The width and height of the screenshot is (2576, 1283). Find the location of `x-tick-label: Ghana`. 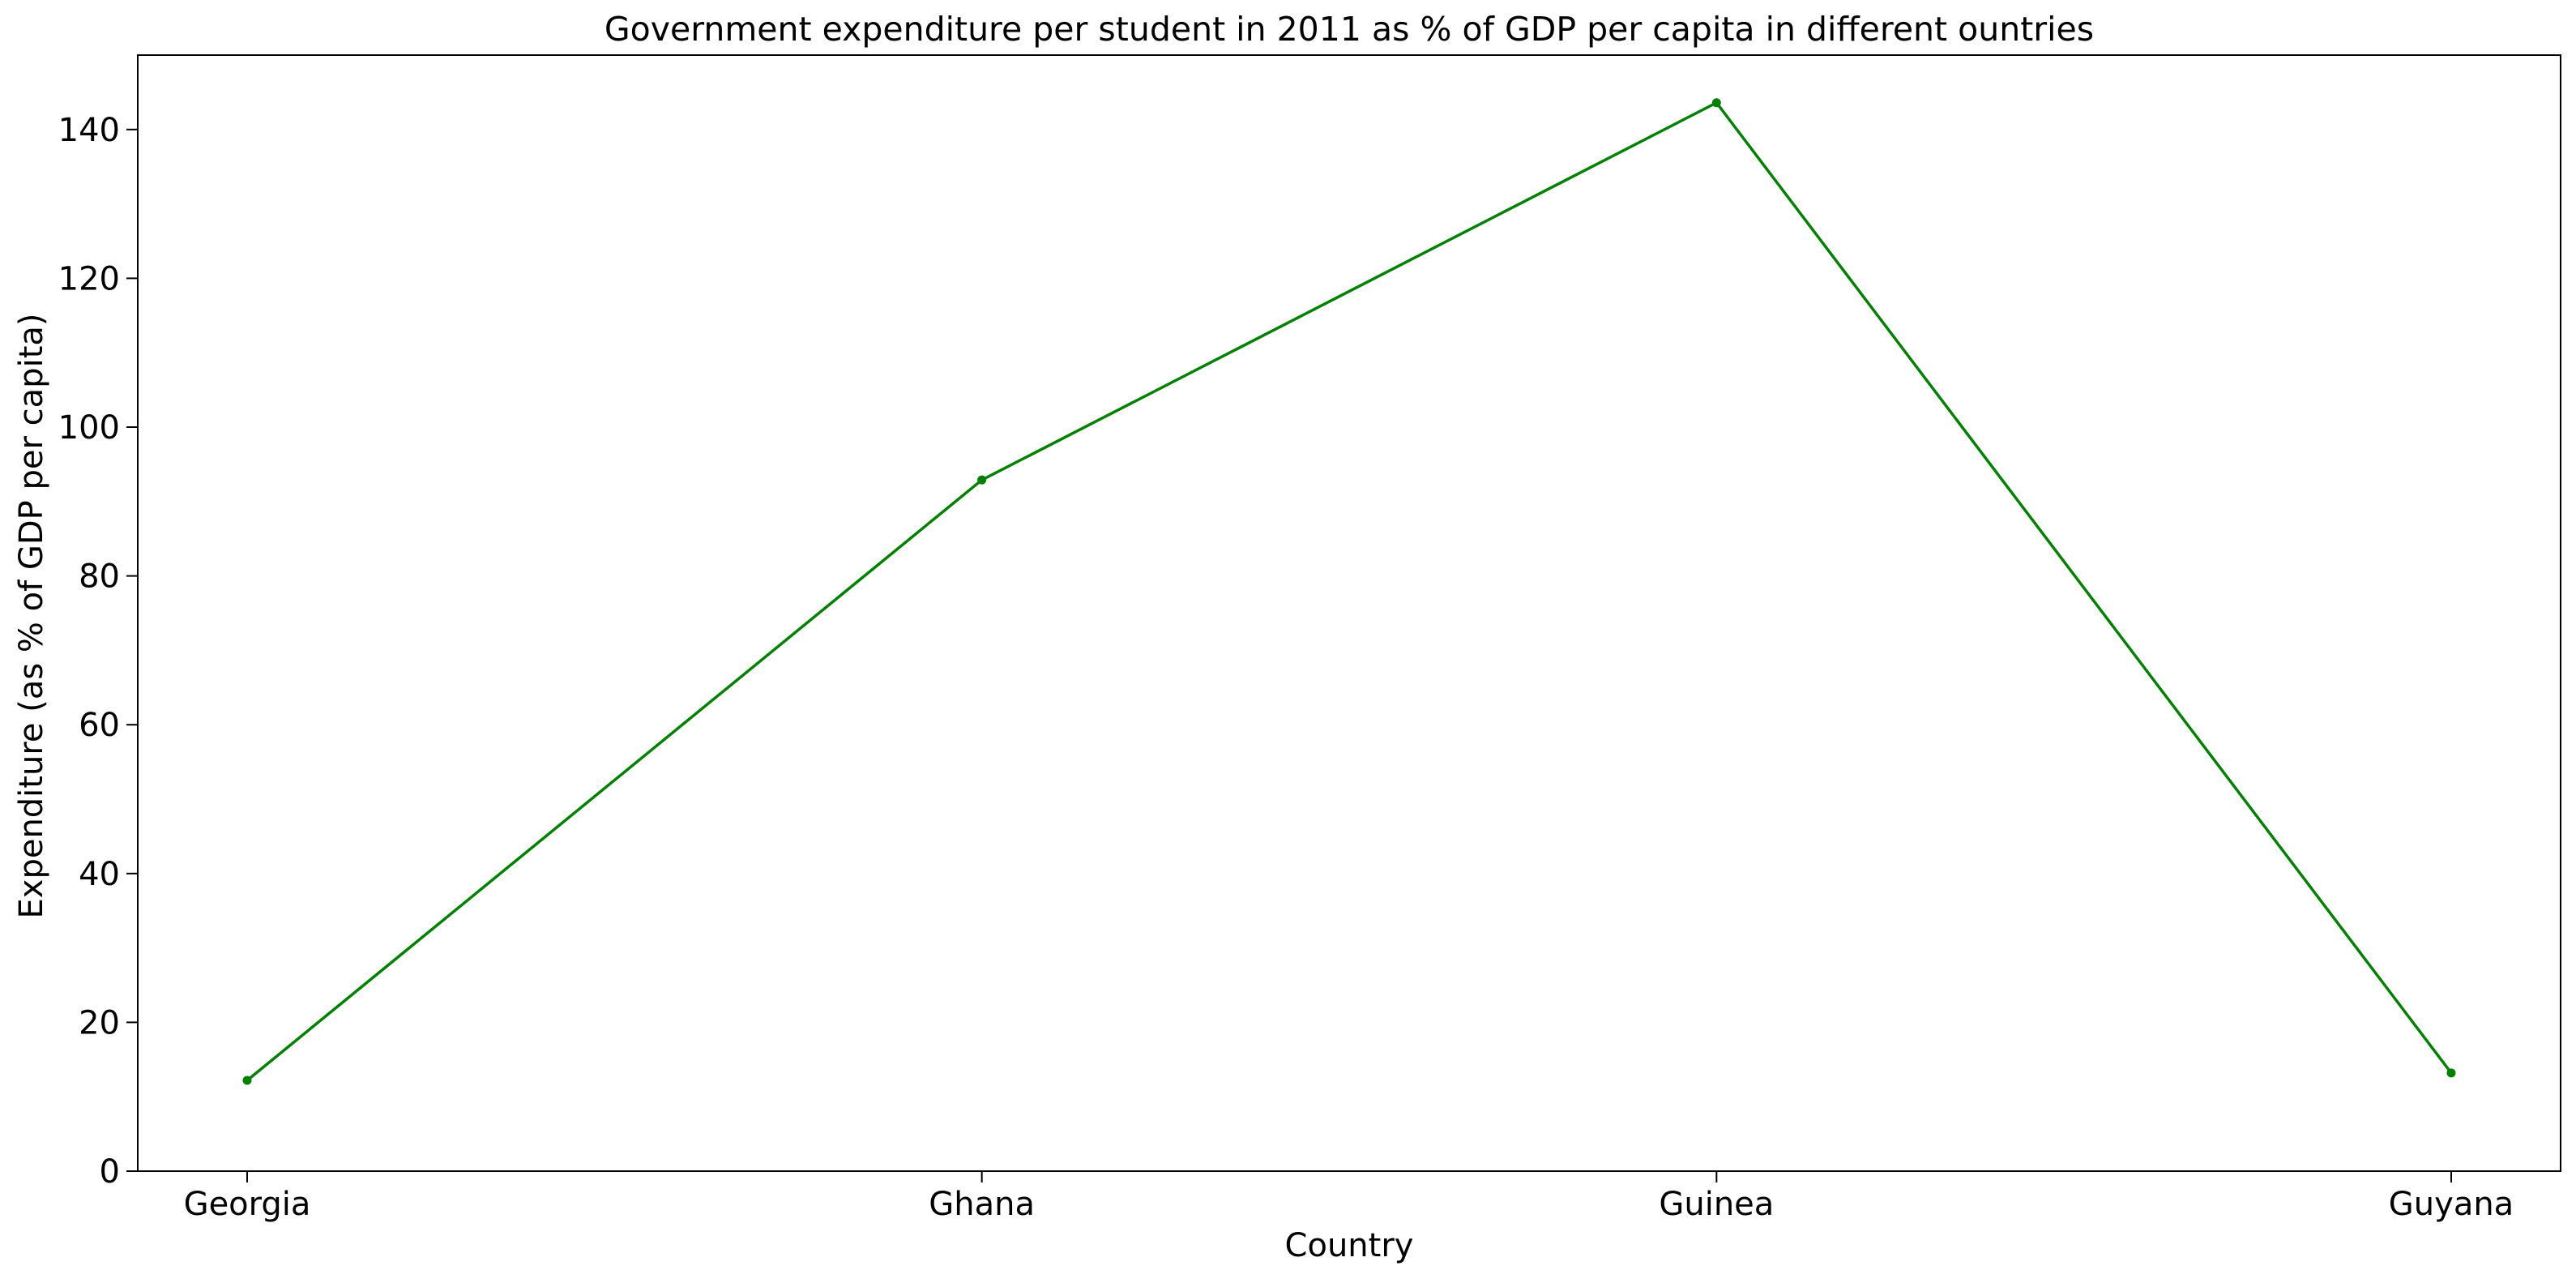

x-tick-label: Ghana is located at coordinates (982, 1204).